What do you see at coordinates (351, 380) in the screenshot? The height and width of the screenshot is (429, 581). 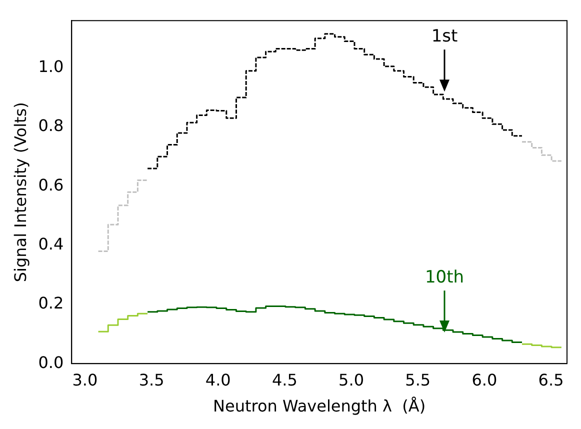 I see `x-tick-label: 5.0` at bounding box center [351, 380].